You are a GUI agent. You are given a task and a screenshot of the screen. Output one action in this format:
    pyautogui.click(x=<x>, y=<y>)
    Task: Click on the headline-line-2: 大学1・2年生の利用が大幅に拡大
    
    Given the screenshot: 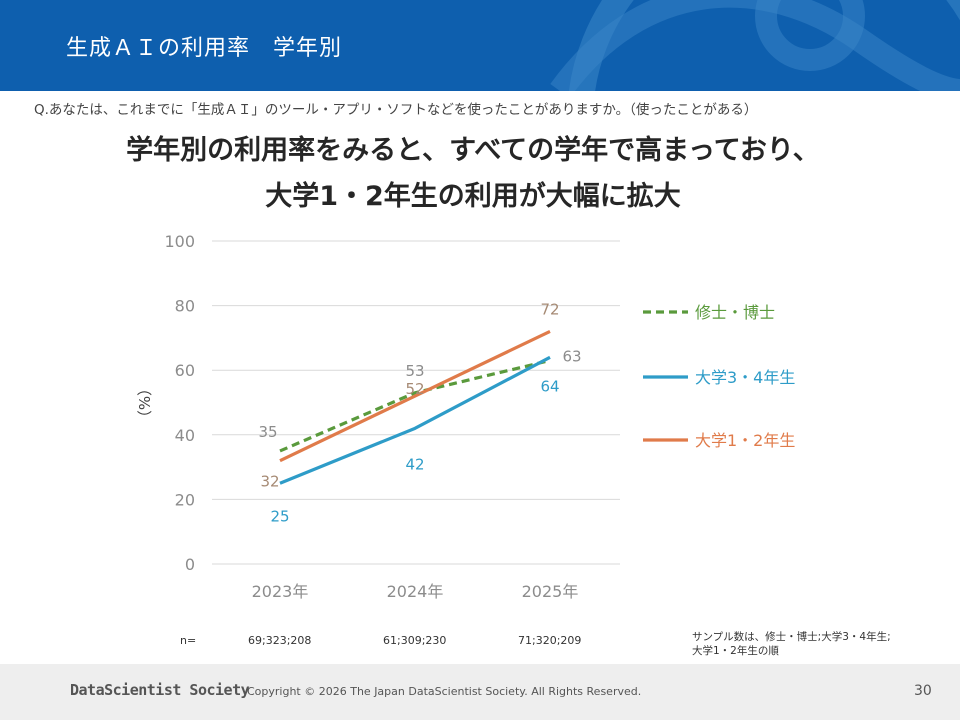 What is the action you would take?
    pyautogui.click(x=473, y=196)
    